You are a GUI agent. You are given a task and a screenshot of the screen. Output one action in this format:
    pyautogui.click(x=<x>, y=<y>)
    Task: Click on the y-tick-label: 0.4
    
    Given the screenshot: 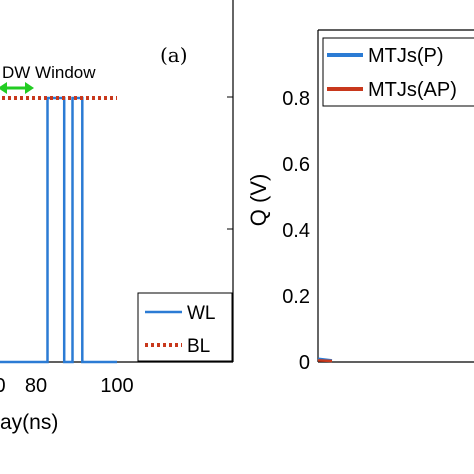 What is the action you would take?
    pyautogui.click(x=296, y=231)
    